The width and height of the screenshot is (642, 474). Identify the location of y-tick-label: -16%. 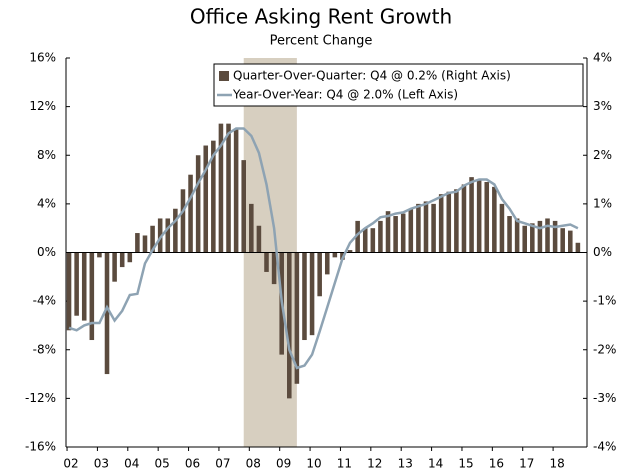
(40, 447).